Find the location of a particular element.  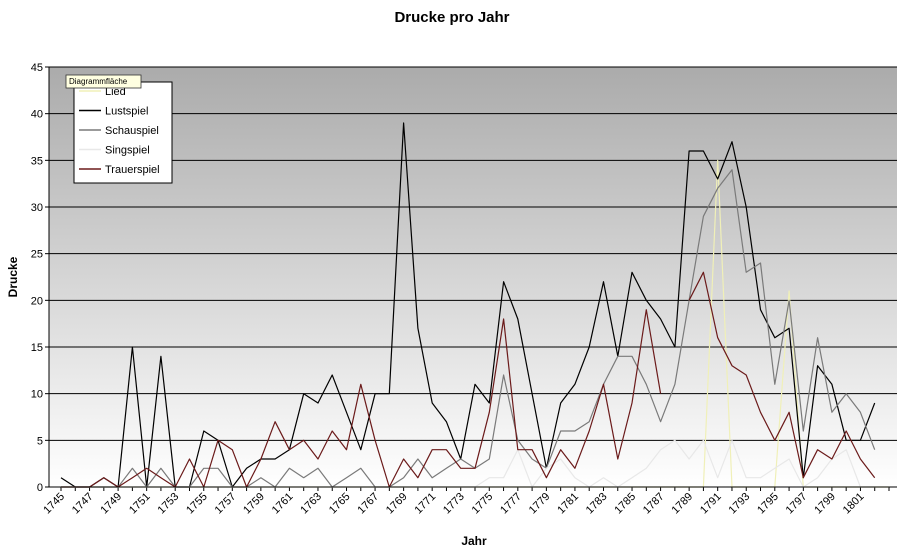

x-tick-label: 1799 is located at coordinates (825, 504).